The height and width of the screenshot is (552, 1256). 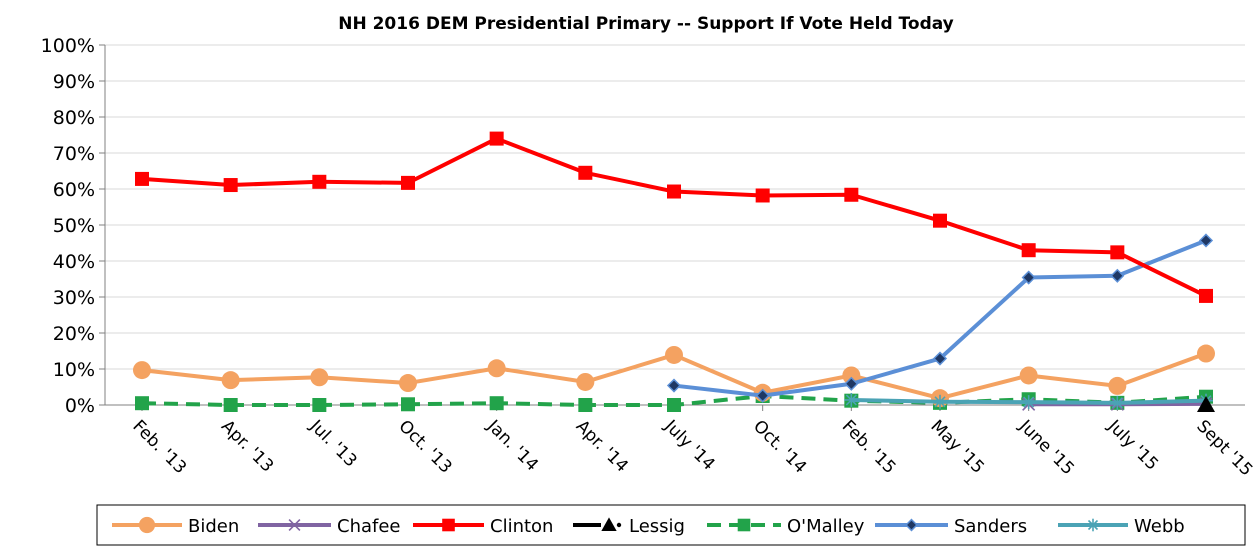 What do you see at coordinates (80, 406) in the screenshot?
I see `y-tick-label: 0%` at bounding box center [80, 406].